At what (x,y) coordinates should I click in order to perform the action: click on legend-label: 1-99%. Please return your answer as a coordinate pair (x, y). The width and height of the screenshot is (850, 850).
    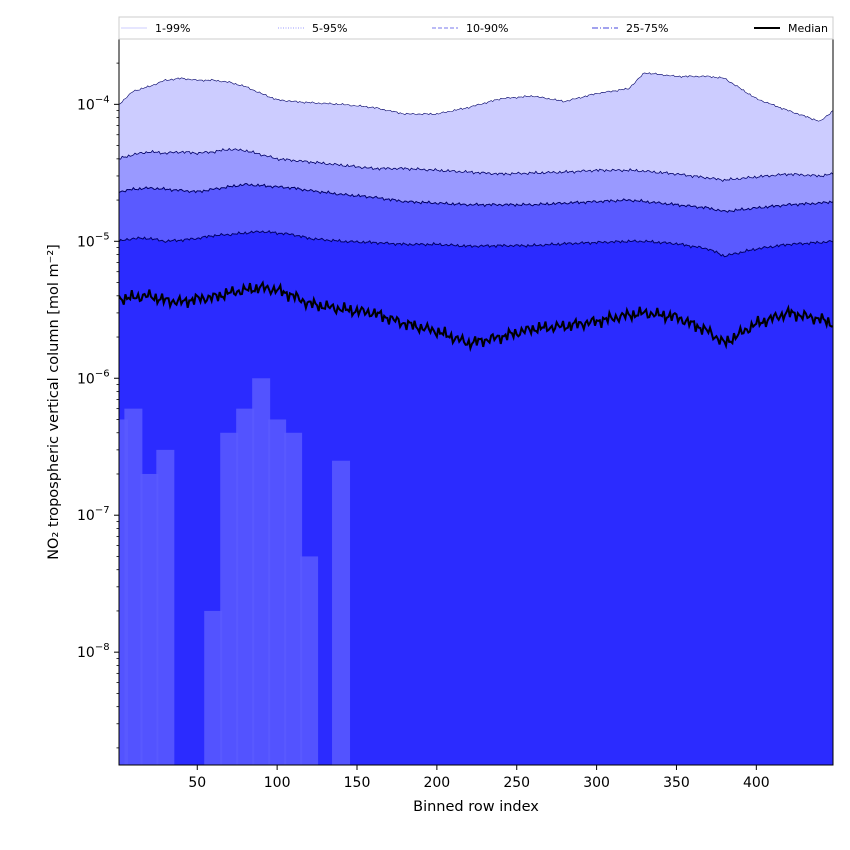
    Looking at the image, I should click on (172, 28).